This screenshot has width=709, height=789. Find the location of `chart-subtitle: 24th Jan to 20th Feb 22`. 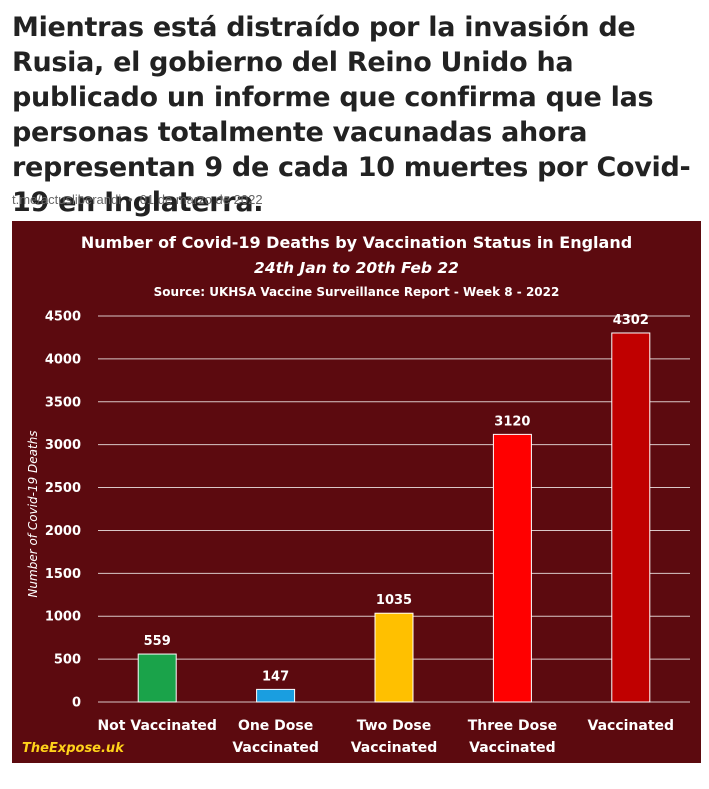

chart-subtitle: 24th Jan to 20th Feb 22 is located at coordinates (356, 268).